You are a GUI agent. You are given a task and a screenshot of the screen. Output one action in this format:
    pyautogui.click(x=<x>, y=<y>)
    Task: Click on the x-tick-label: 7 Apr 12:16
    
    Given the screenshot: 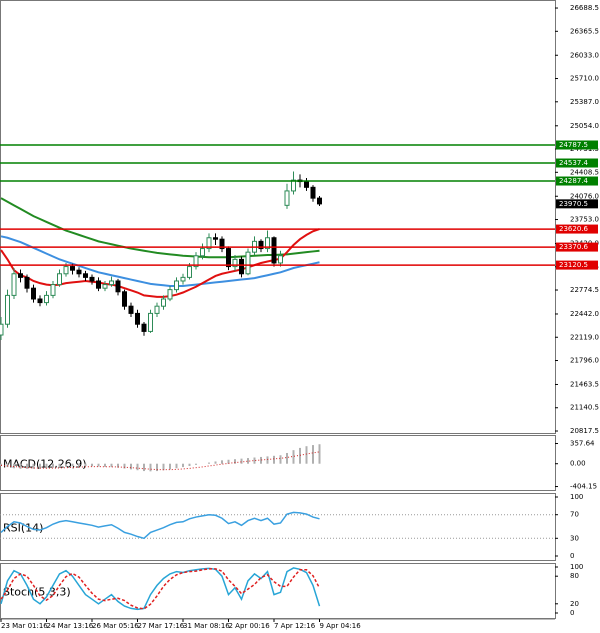 What is the action you would take?
    pyautogui.click(x=295, y=626)
    